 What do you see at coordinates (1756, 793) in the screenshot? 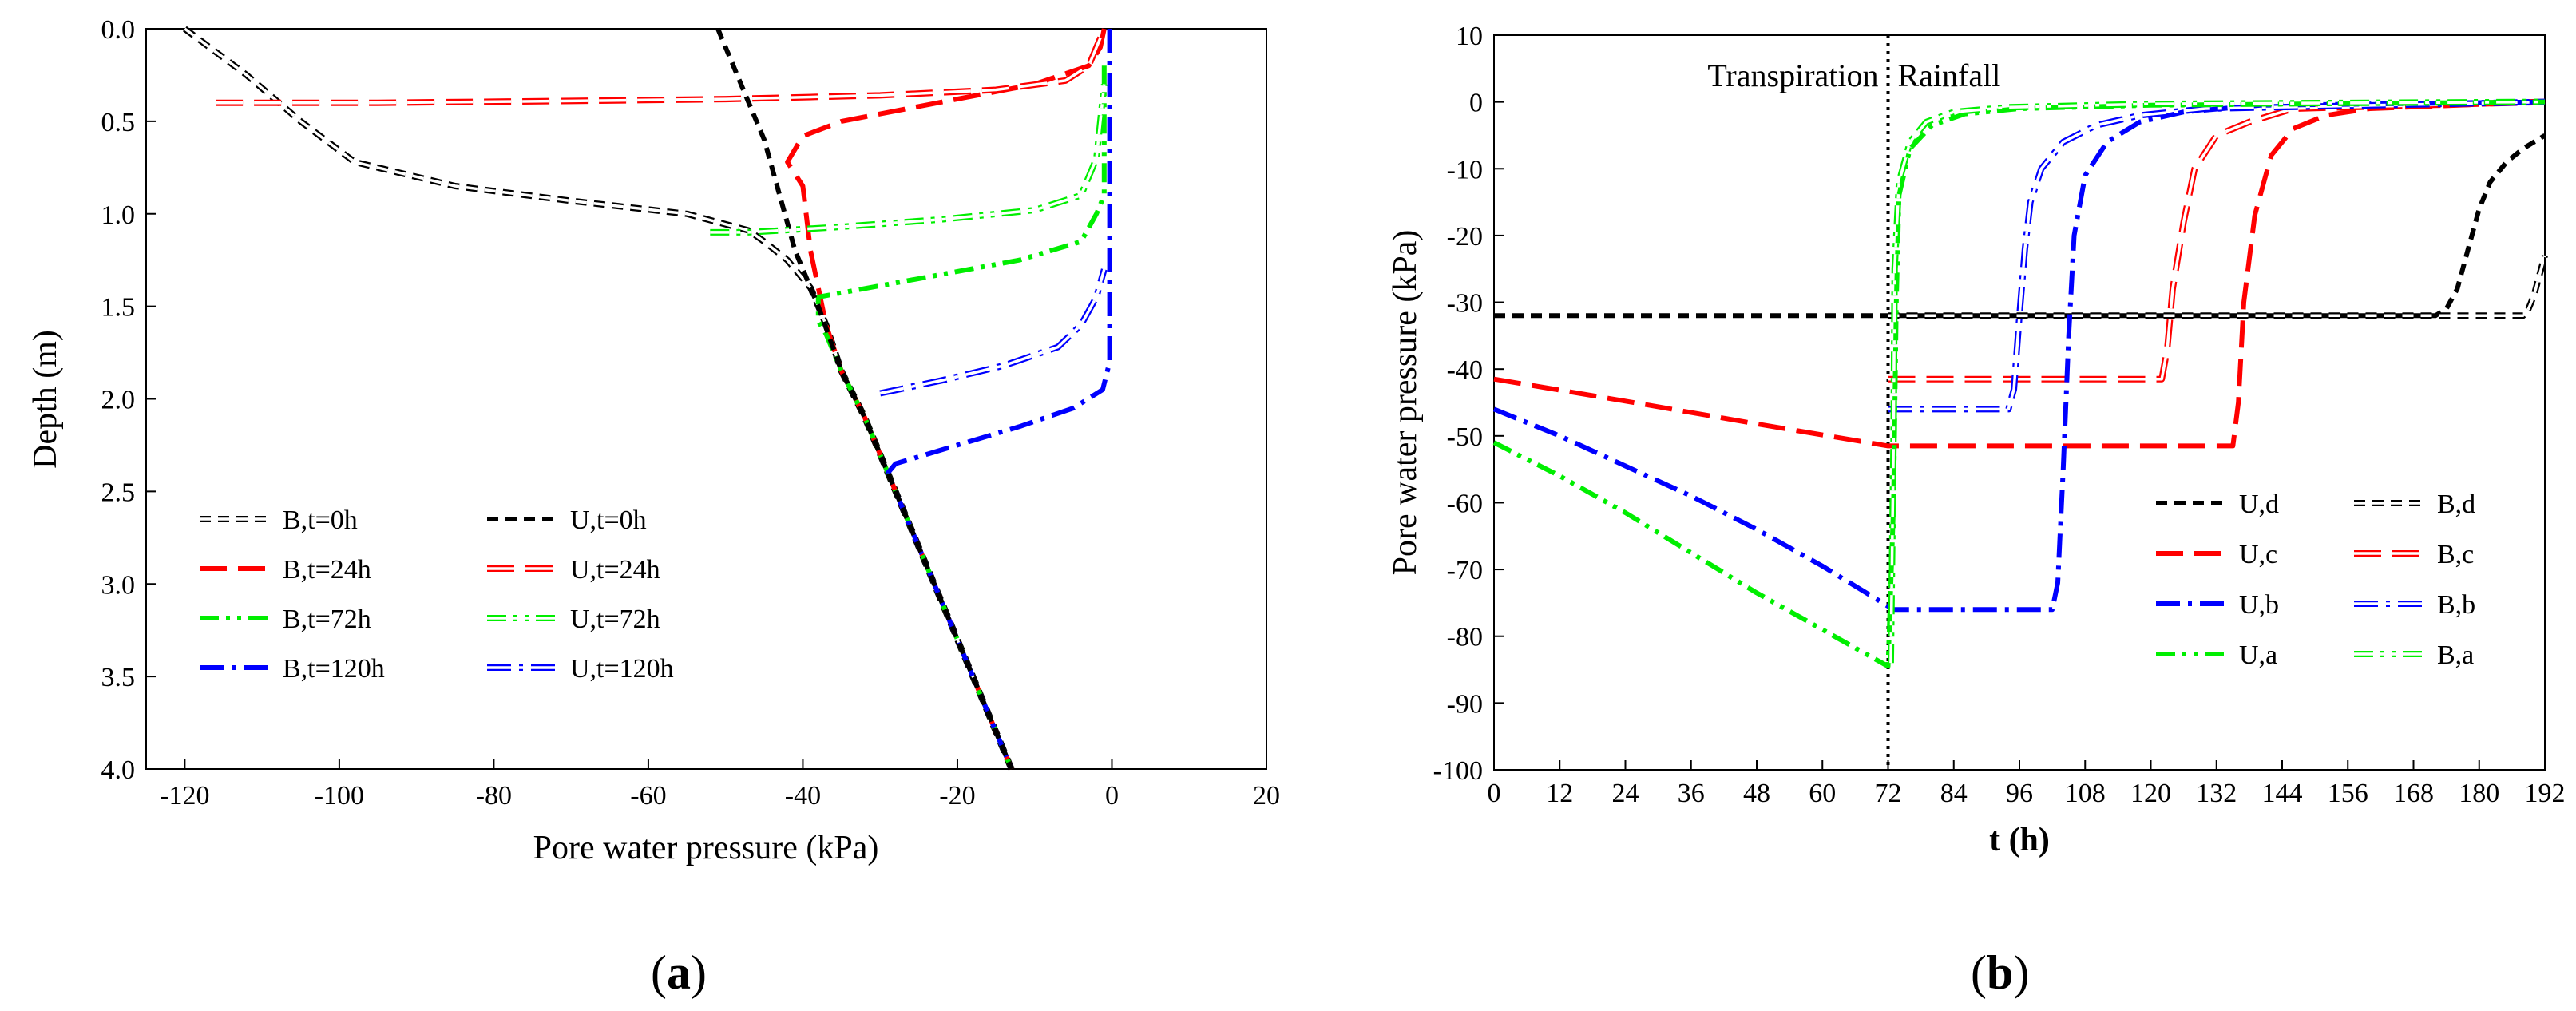
I see `chart-b-x-tick-label: 48` at bounding box center [1756, 793].